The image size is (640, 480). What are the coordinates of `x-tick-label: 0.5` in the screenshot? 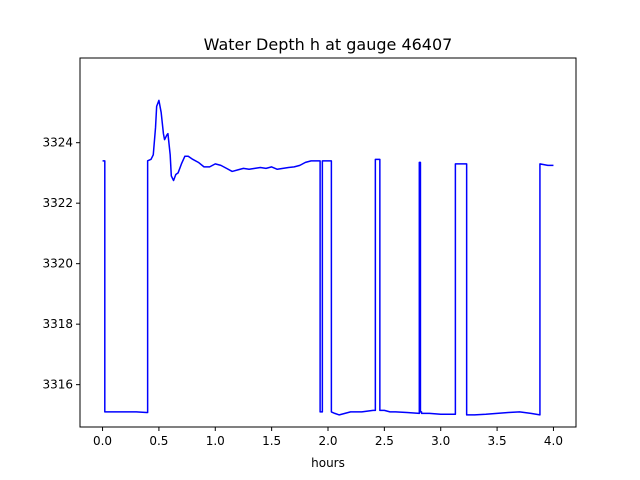 It's located at (158, 441).